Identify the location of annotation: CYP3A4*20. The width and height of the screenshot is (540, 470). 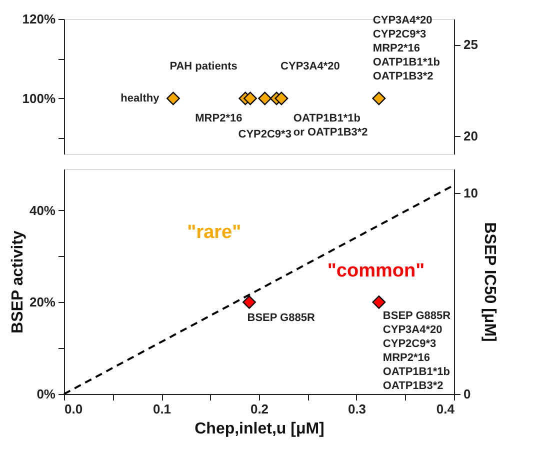
(310, 66).